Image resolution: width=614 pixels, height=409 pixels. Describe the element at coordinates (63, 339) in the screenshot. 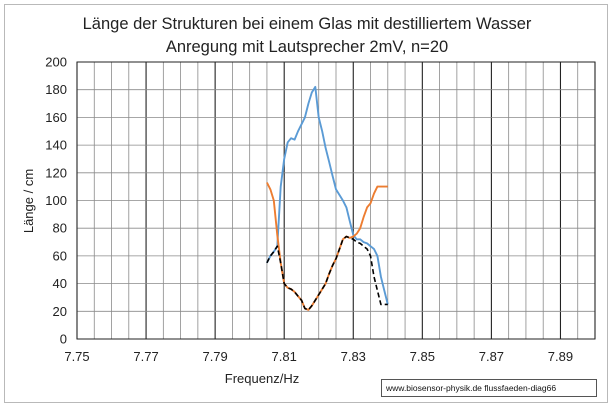

I see `y-tick-label: 0` at that location.